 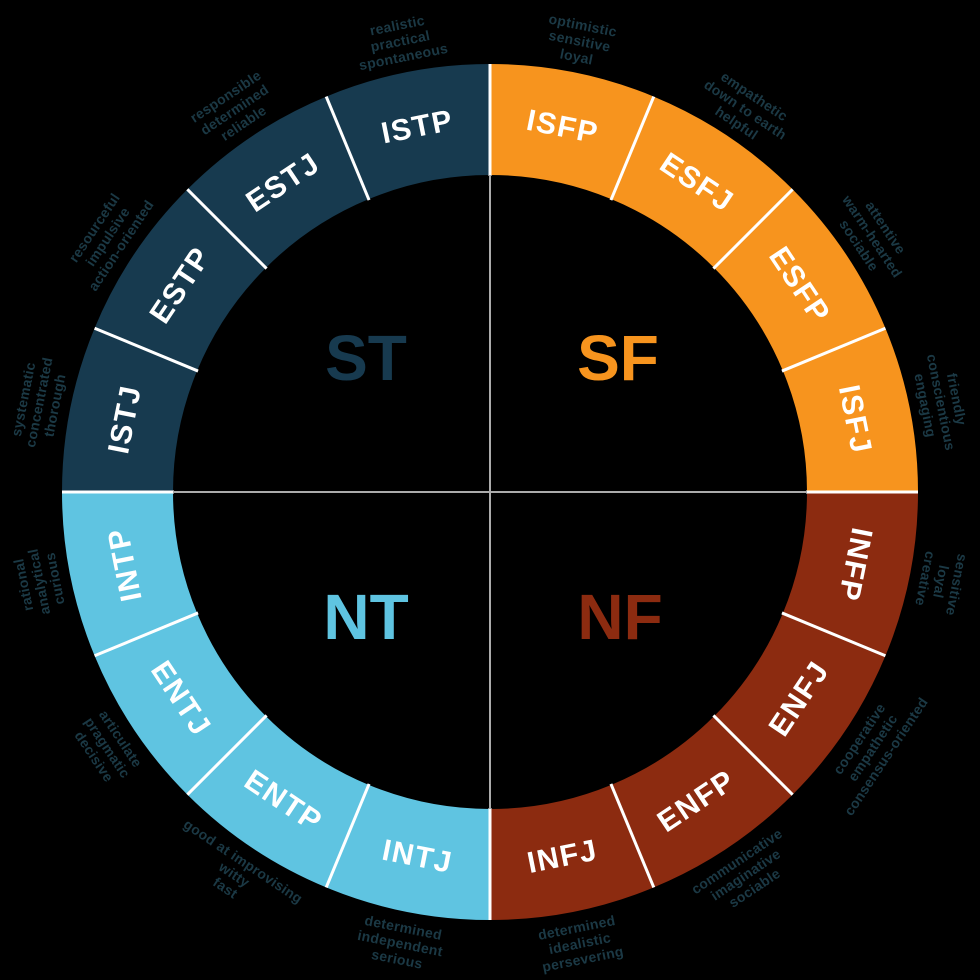 I want to click on traits-INFP: sensitiveloyalcreative, so click(x=941, y=581).